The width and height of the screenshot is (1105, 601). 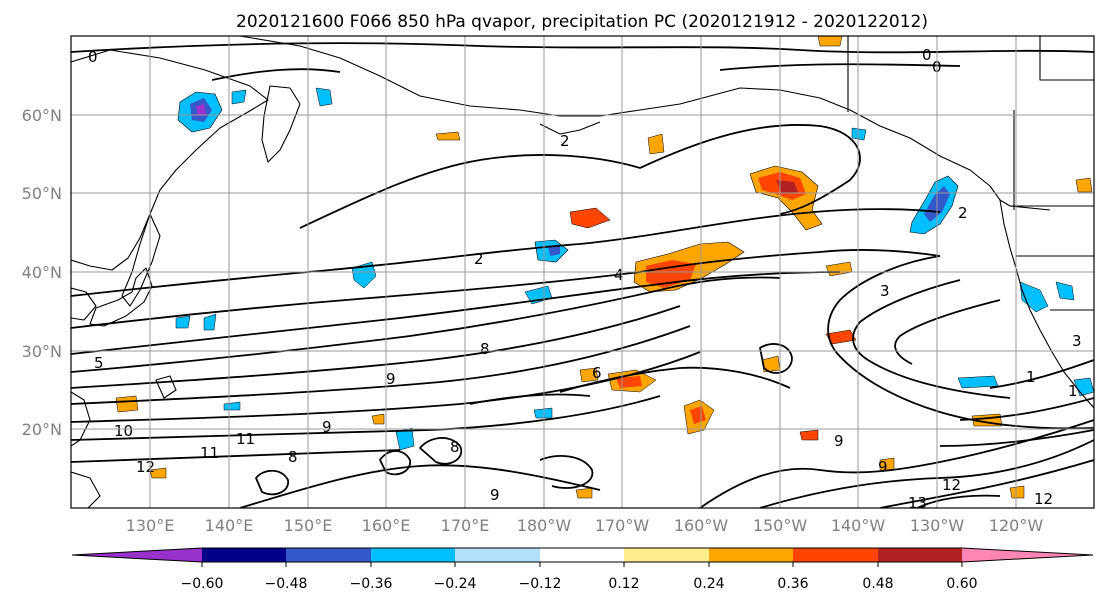 I want to click on lon-label: 160°E, so click(x=386, y=525).